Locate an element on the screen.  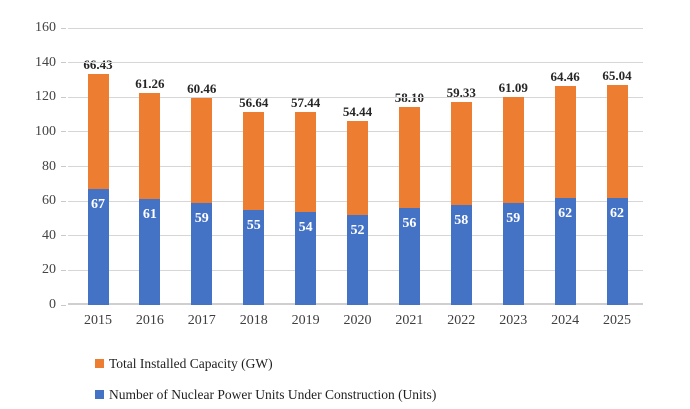
bar-units-2023 is located at coordinates (513, 253).